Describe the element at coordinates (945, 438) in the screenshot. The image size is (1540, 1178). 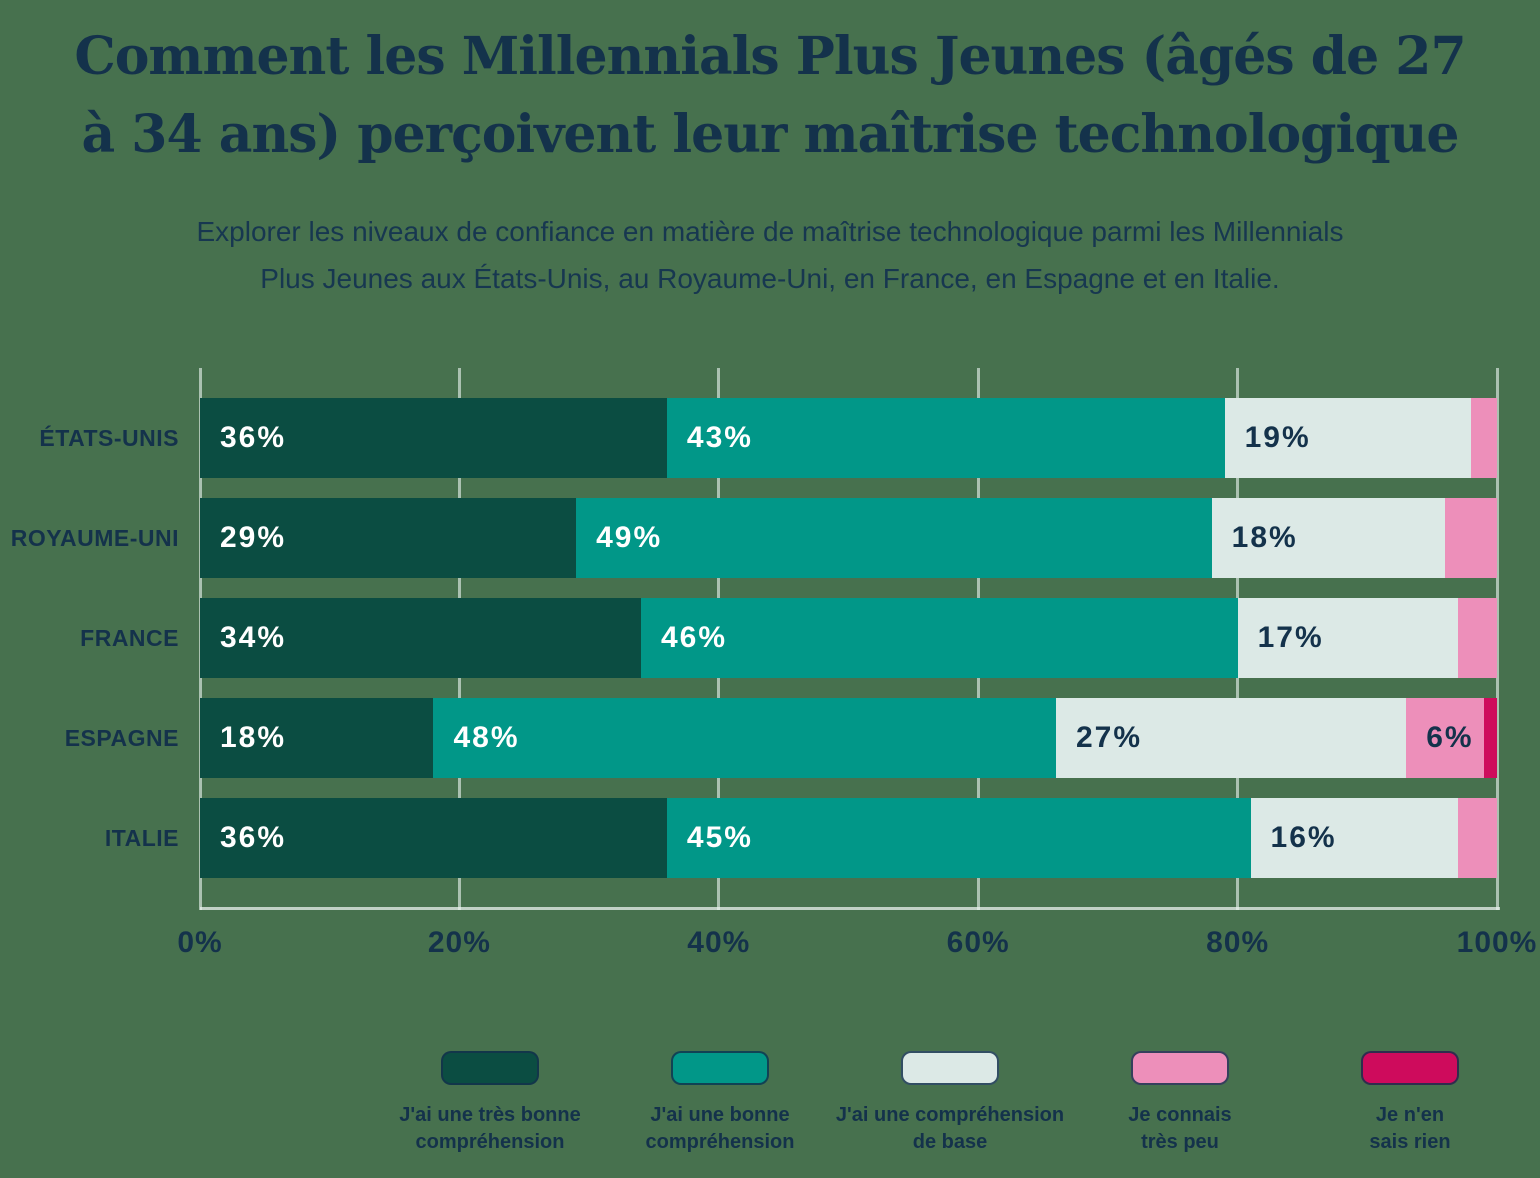
I see `bar-segment: 43%` at that location.